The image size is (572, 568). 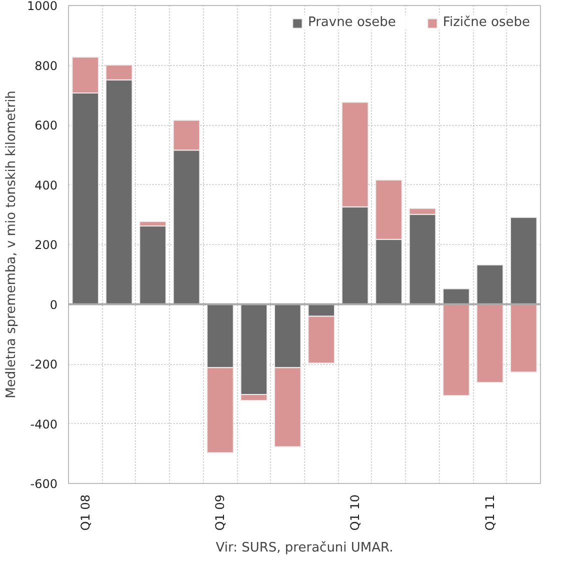 I want to click on x-tick-label: Q1 09, so click(x=220, y=512).